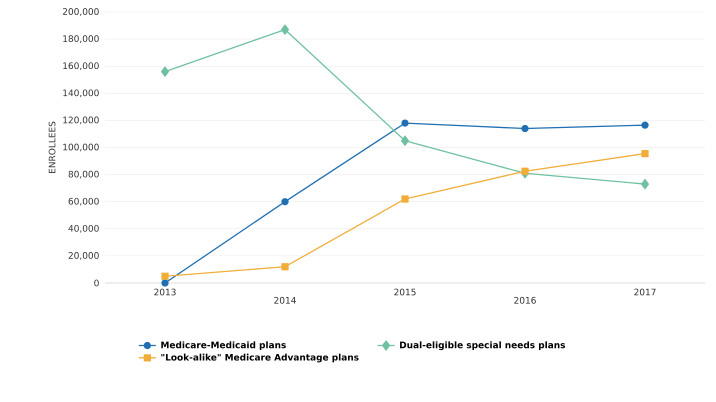 This screenshot has width=716, height=402. Describe the element at coordinates (285, 300) in the screenshot. I see `x-tick-label: 2014` at that location.